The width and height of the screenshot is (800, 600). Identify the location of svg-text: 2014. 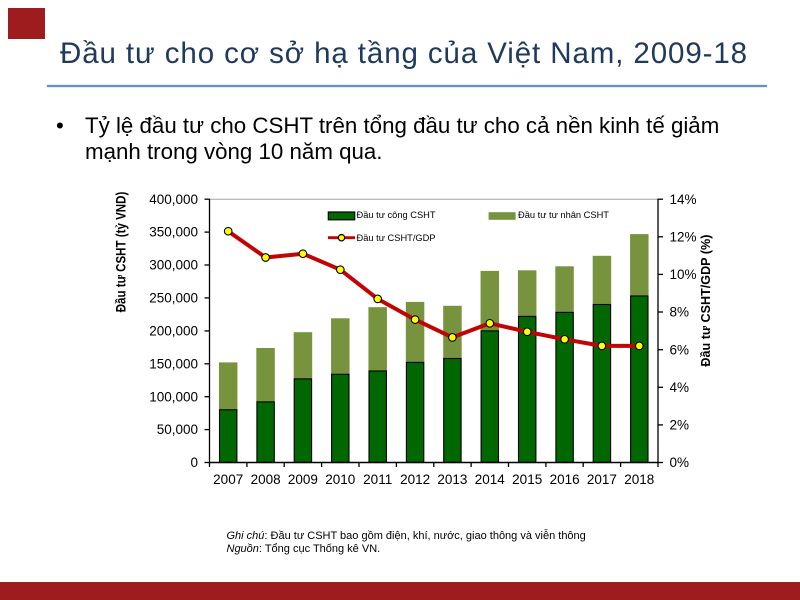
(490, 479).